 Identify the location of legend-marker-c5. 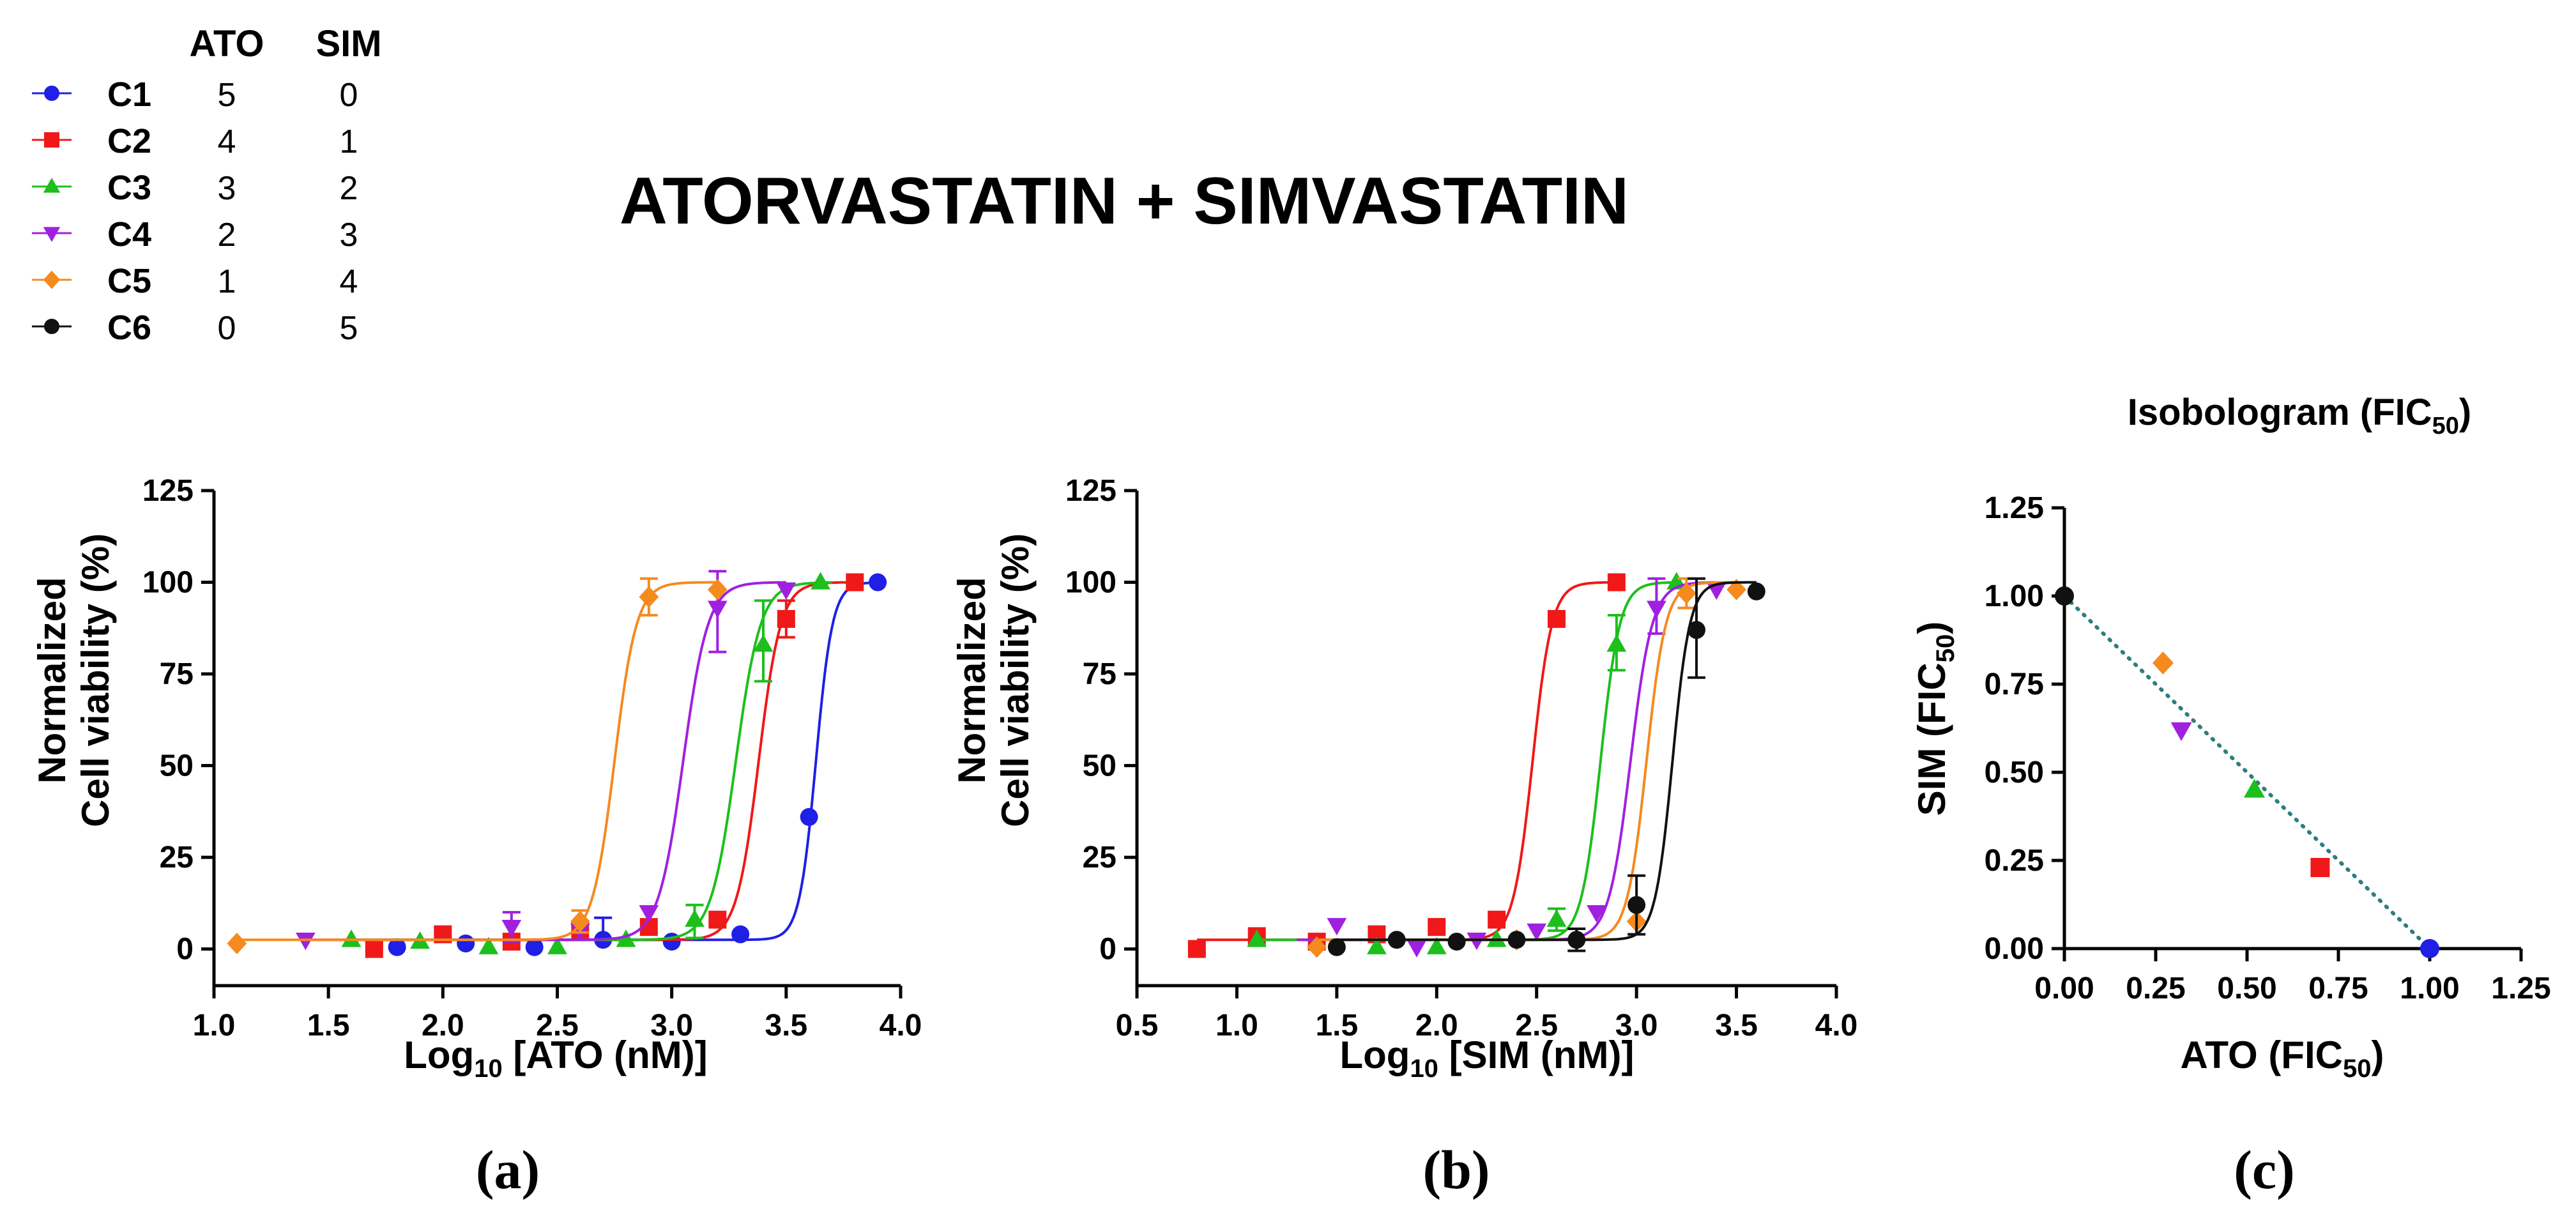
(52, 279).